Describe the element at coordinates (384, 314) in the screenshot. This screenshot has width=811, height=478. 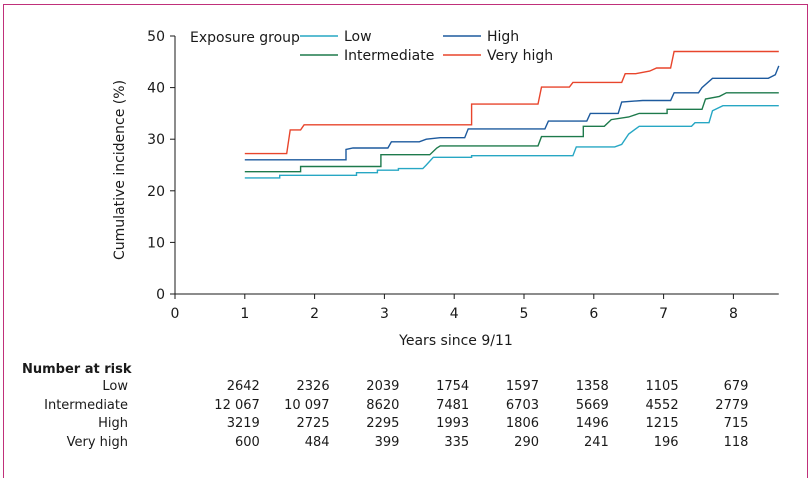
I see `x-tick-label: 3` at that location.